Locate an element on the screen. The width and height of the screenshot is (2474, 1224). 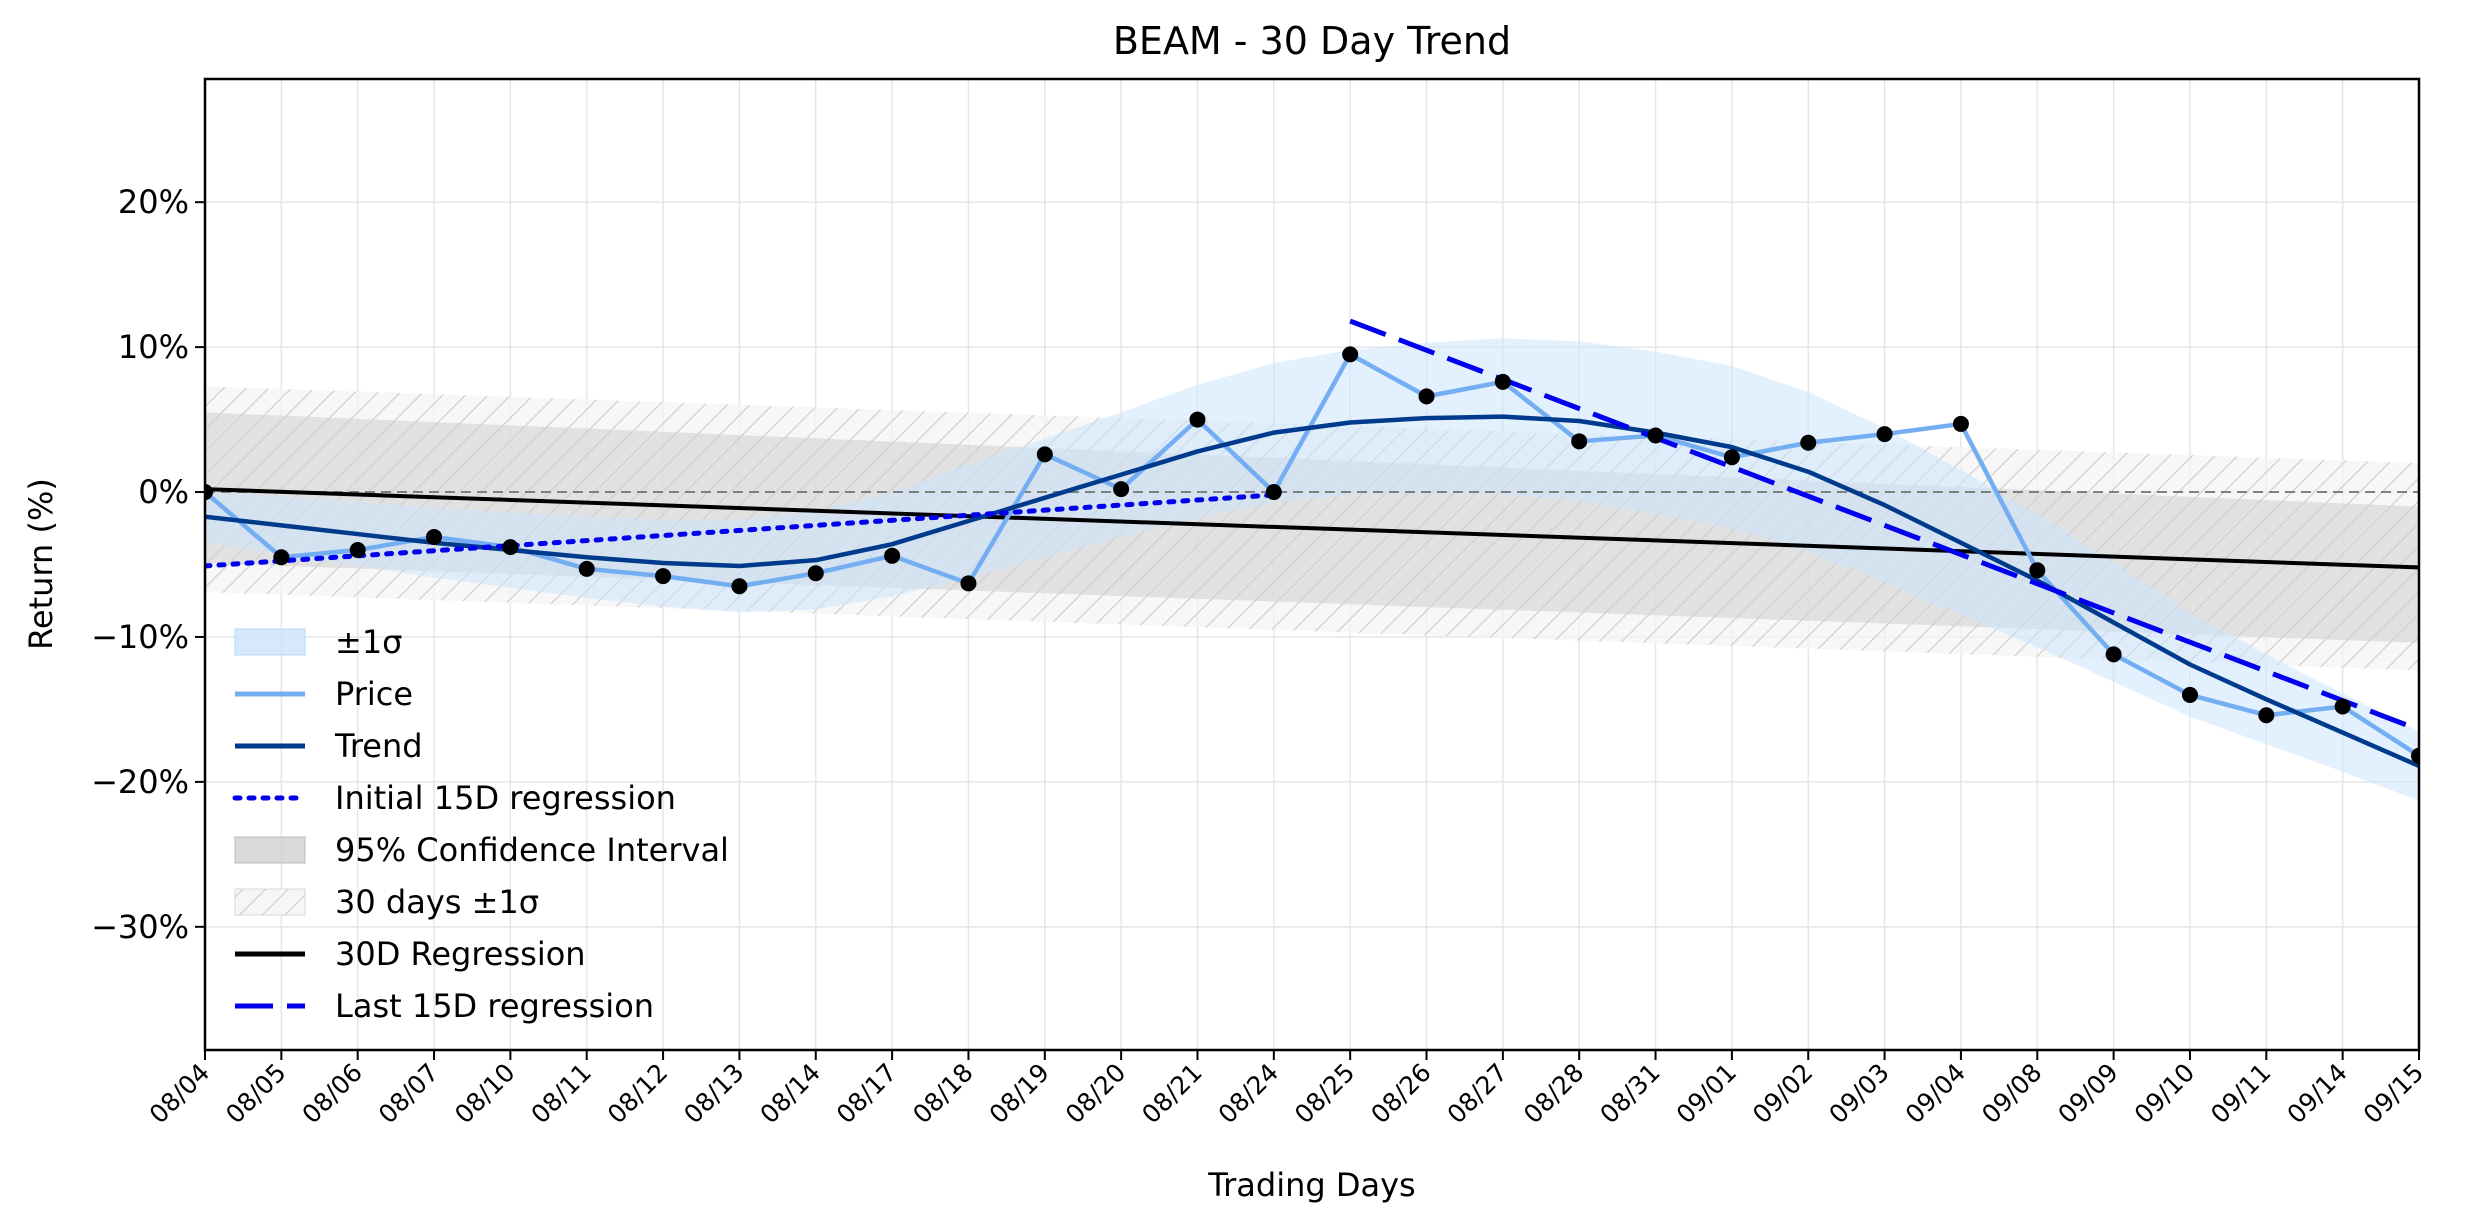
y-tick-label: −30% is located at coordinates (140, 927).